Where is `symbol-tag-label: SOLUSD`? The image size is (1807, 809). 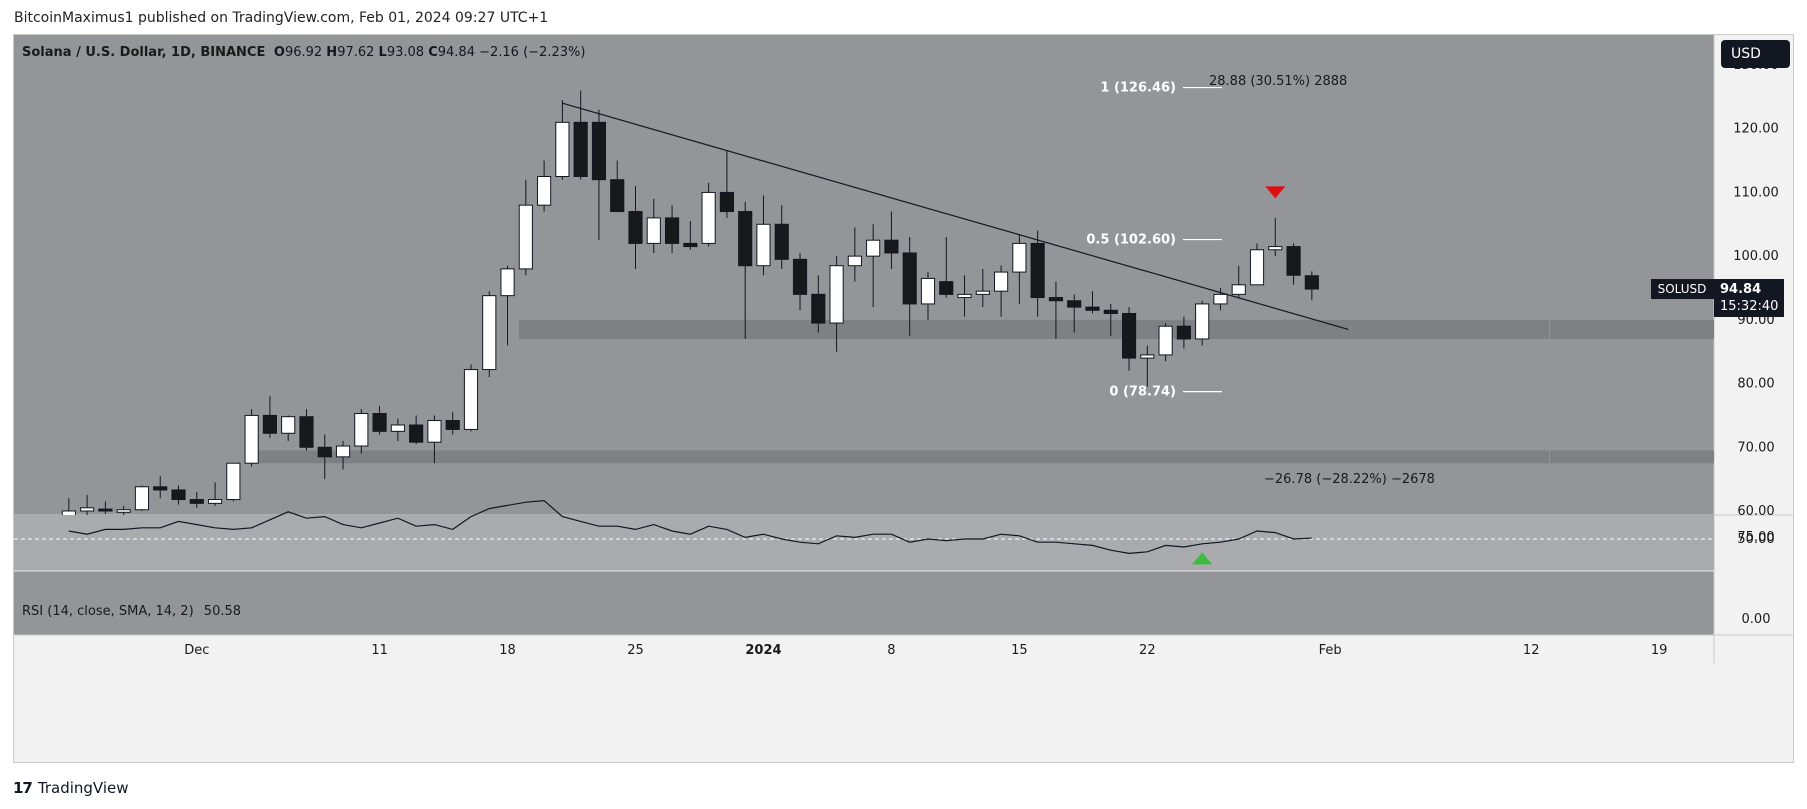
symbol-tag-label: SOLUSD is located at coordinates (1682, 289).